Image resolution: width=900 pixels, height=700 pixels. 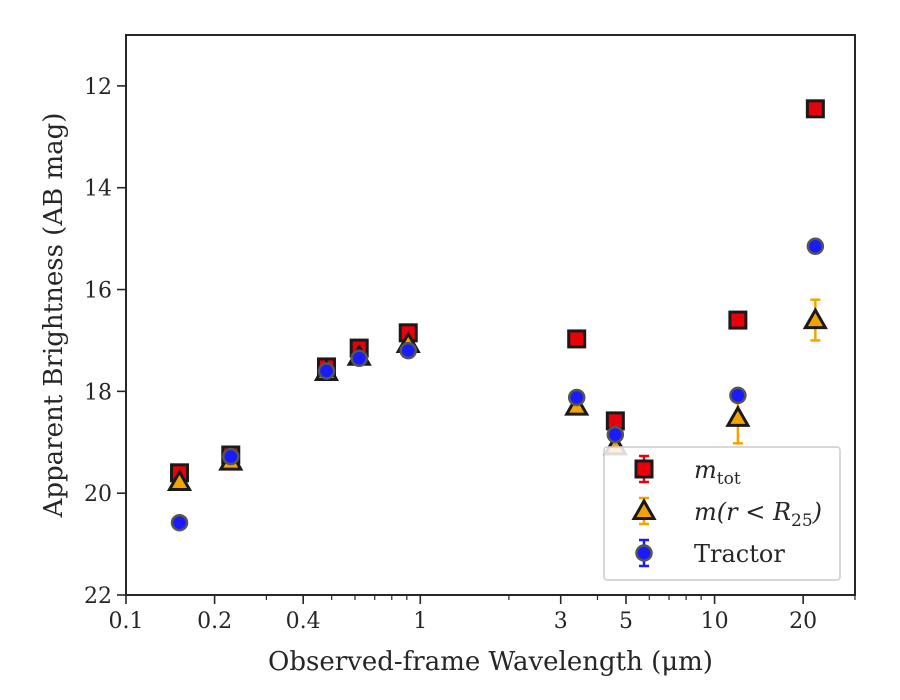 I want to click on legend-item: Tractor, so click(x=710, y=553).